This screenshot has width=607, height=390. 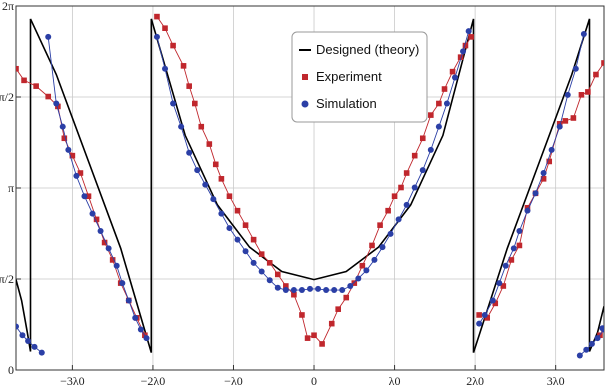 I want to click on y-tick-label: π, so click(x=11, y=188).